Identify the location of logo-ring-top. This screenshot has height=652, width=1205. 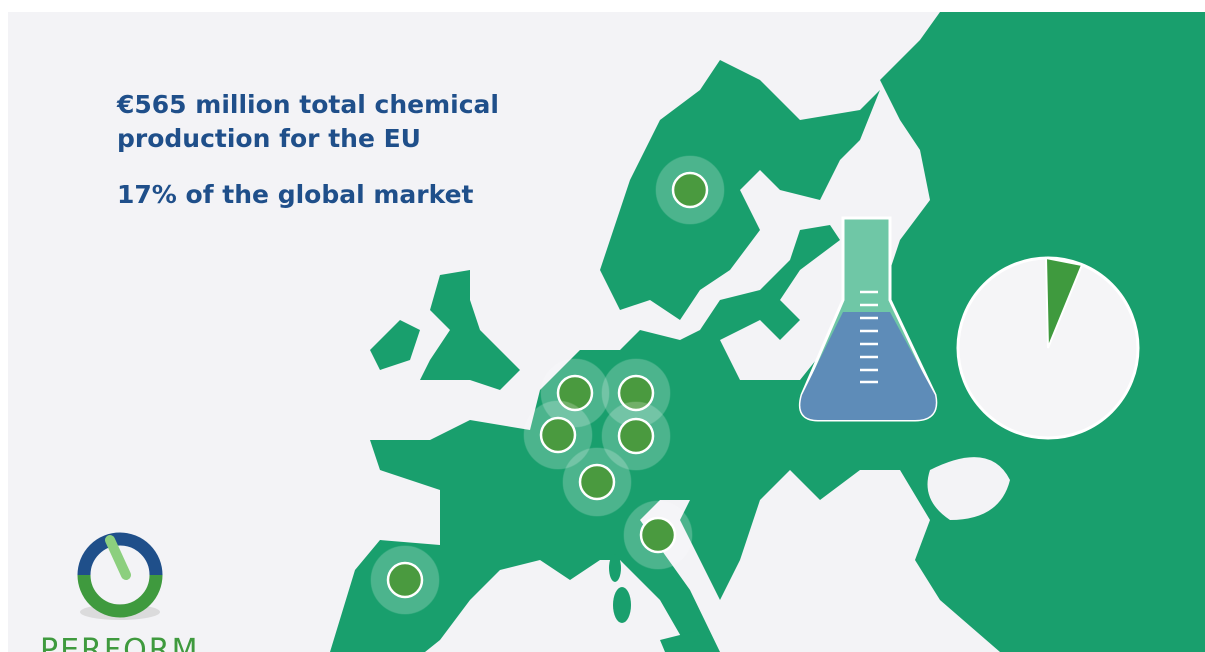
(120, 554).